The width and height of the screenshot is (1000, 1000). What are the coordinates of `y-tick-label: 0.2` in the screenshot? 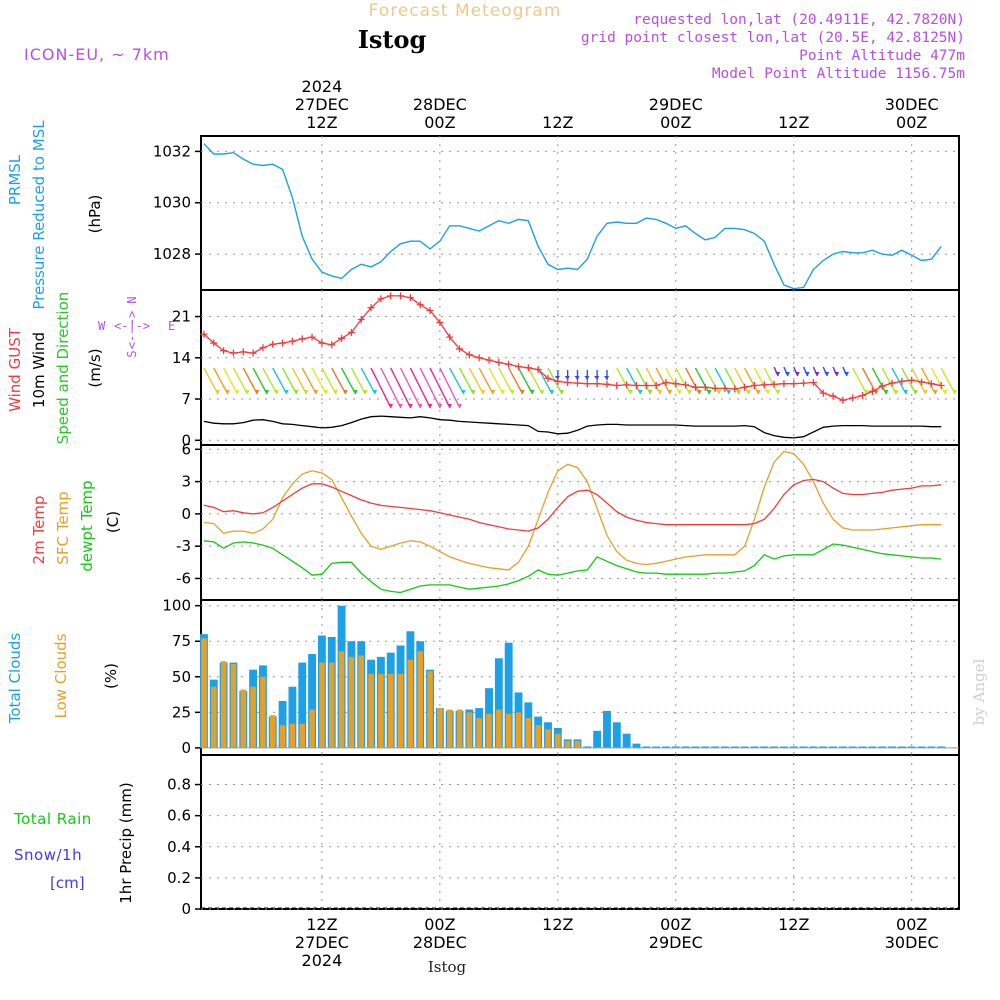 It's located at (179, 878).